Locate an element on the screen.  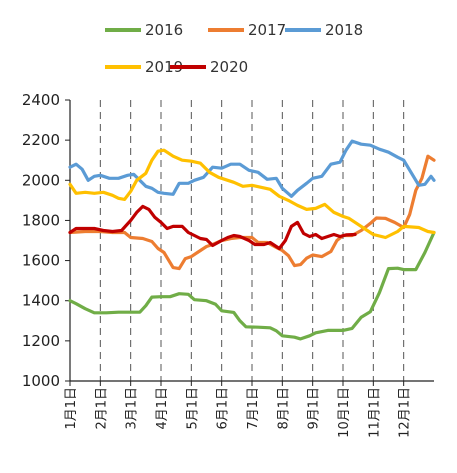
x-tick-label: 6月1日 is located at coordinates (223, 408).